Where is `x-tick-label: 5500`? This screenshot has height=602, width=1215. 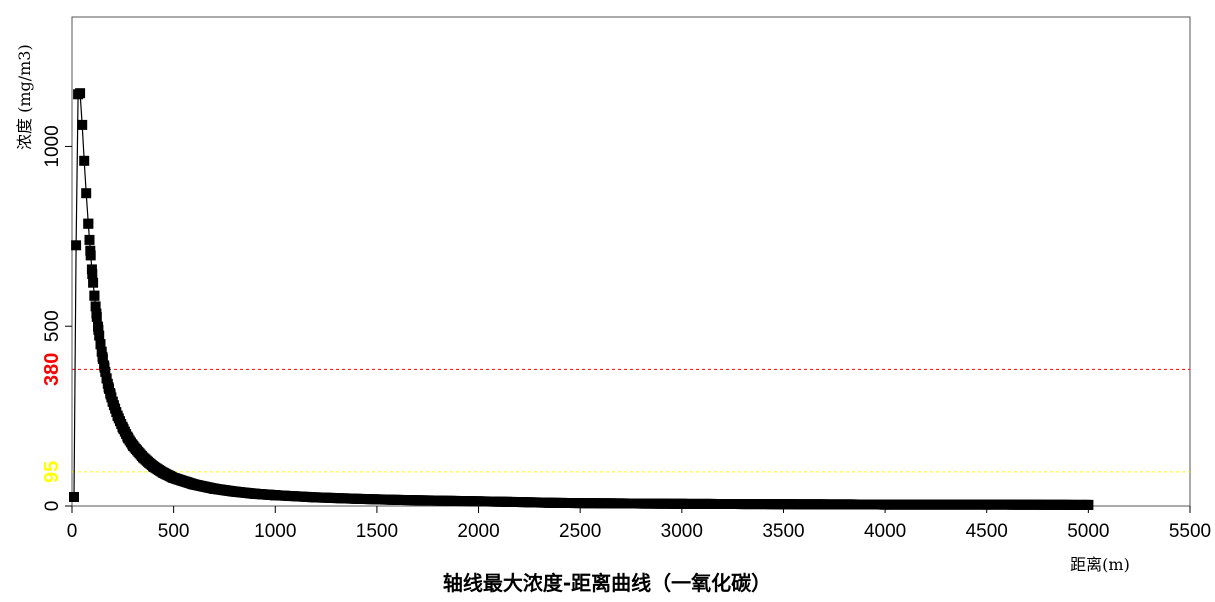 x-tick-label: 5500 is located at coordinates (1190, 531).